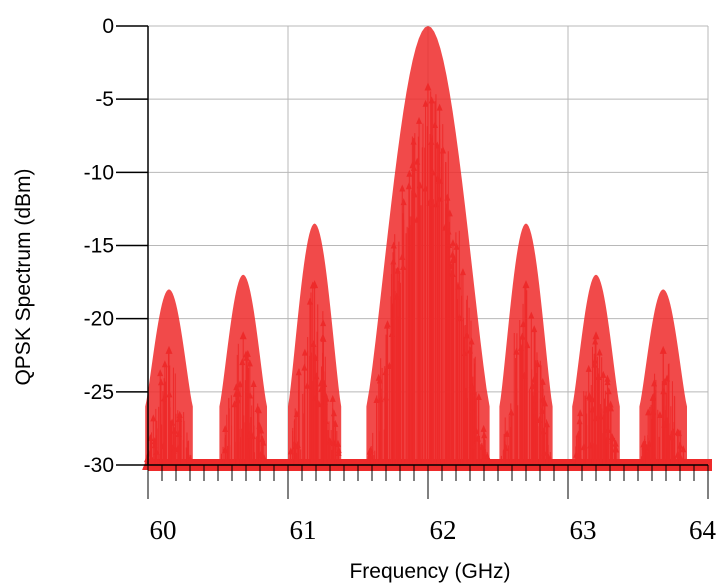 This screenshot has width=718, height=586. Describe the element at coordinates (99, 172) in the screenshot. I see `y-tick-label: -10` at that location.